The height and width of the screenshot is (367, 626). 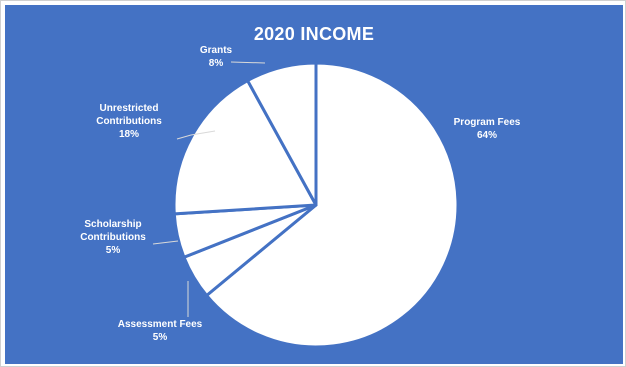 What do you see at coordinates (165, 242) in the screenshot?
I see `leader-line-scholarship-contributions` at bounding box center [165, 242].